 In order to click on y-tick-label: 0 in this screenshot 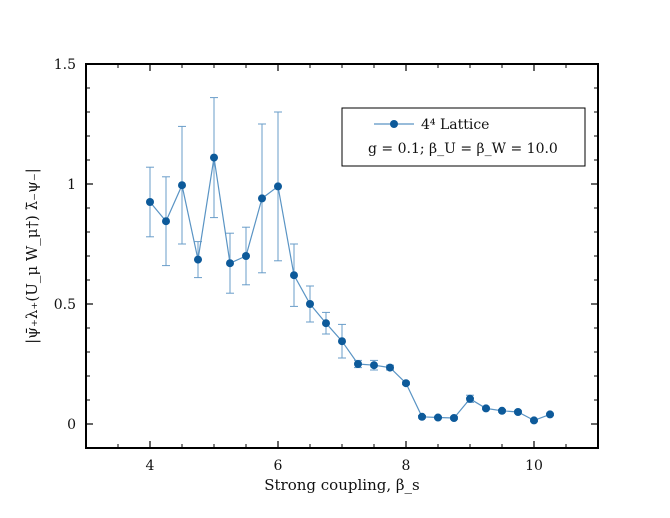, I will do `click(71, 425)`.